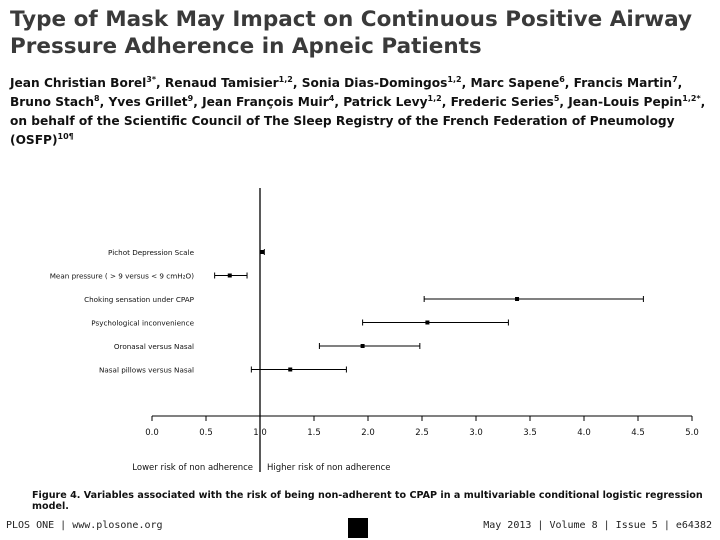 The height and width of the screenshot is (540, 720). I want to click on author: Francis Martin7, so click(625, 82).